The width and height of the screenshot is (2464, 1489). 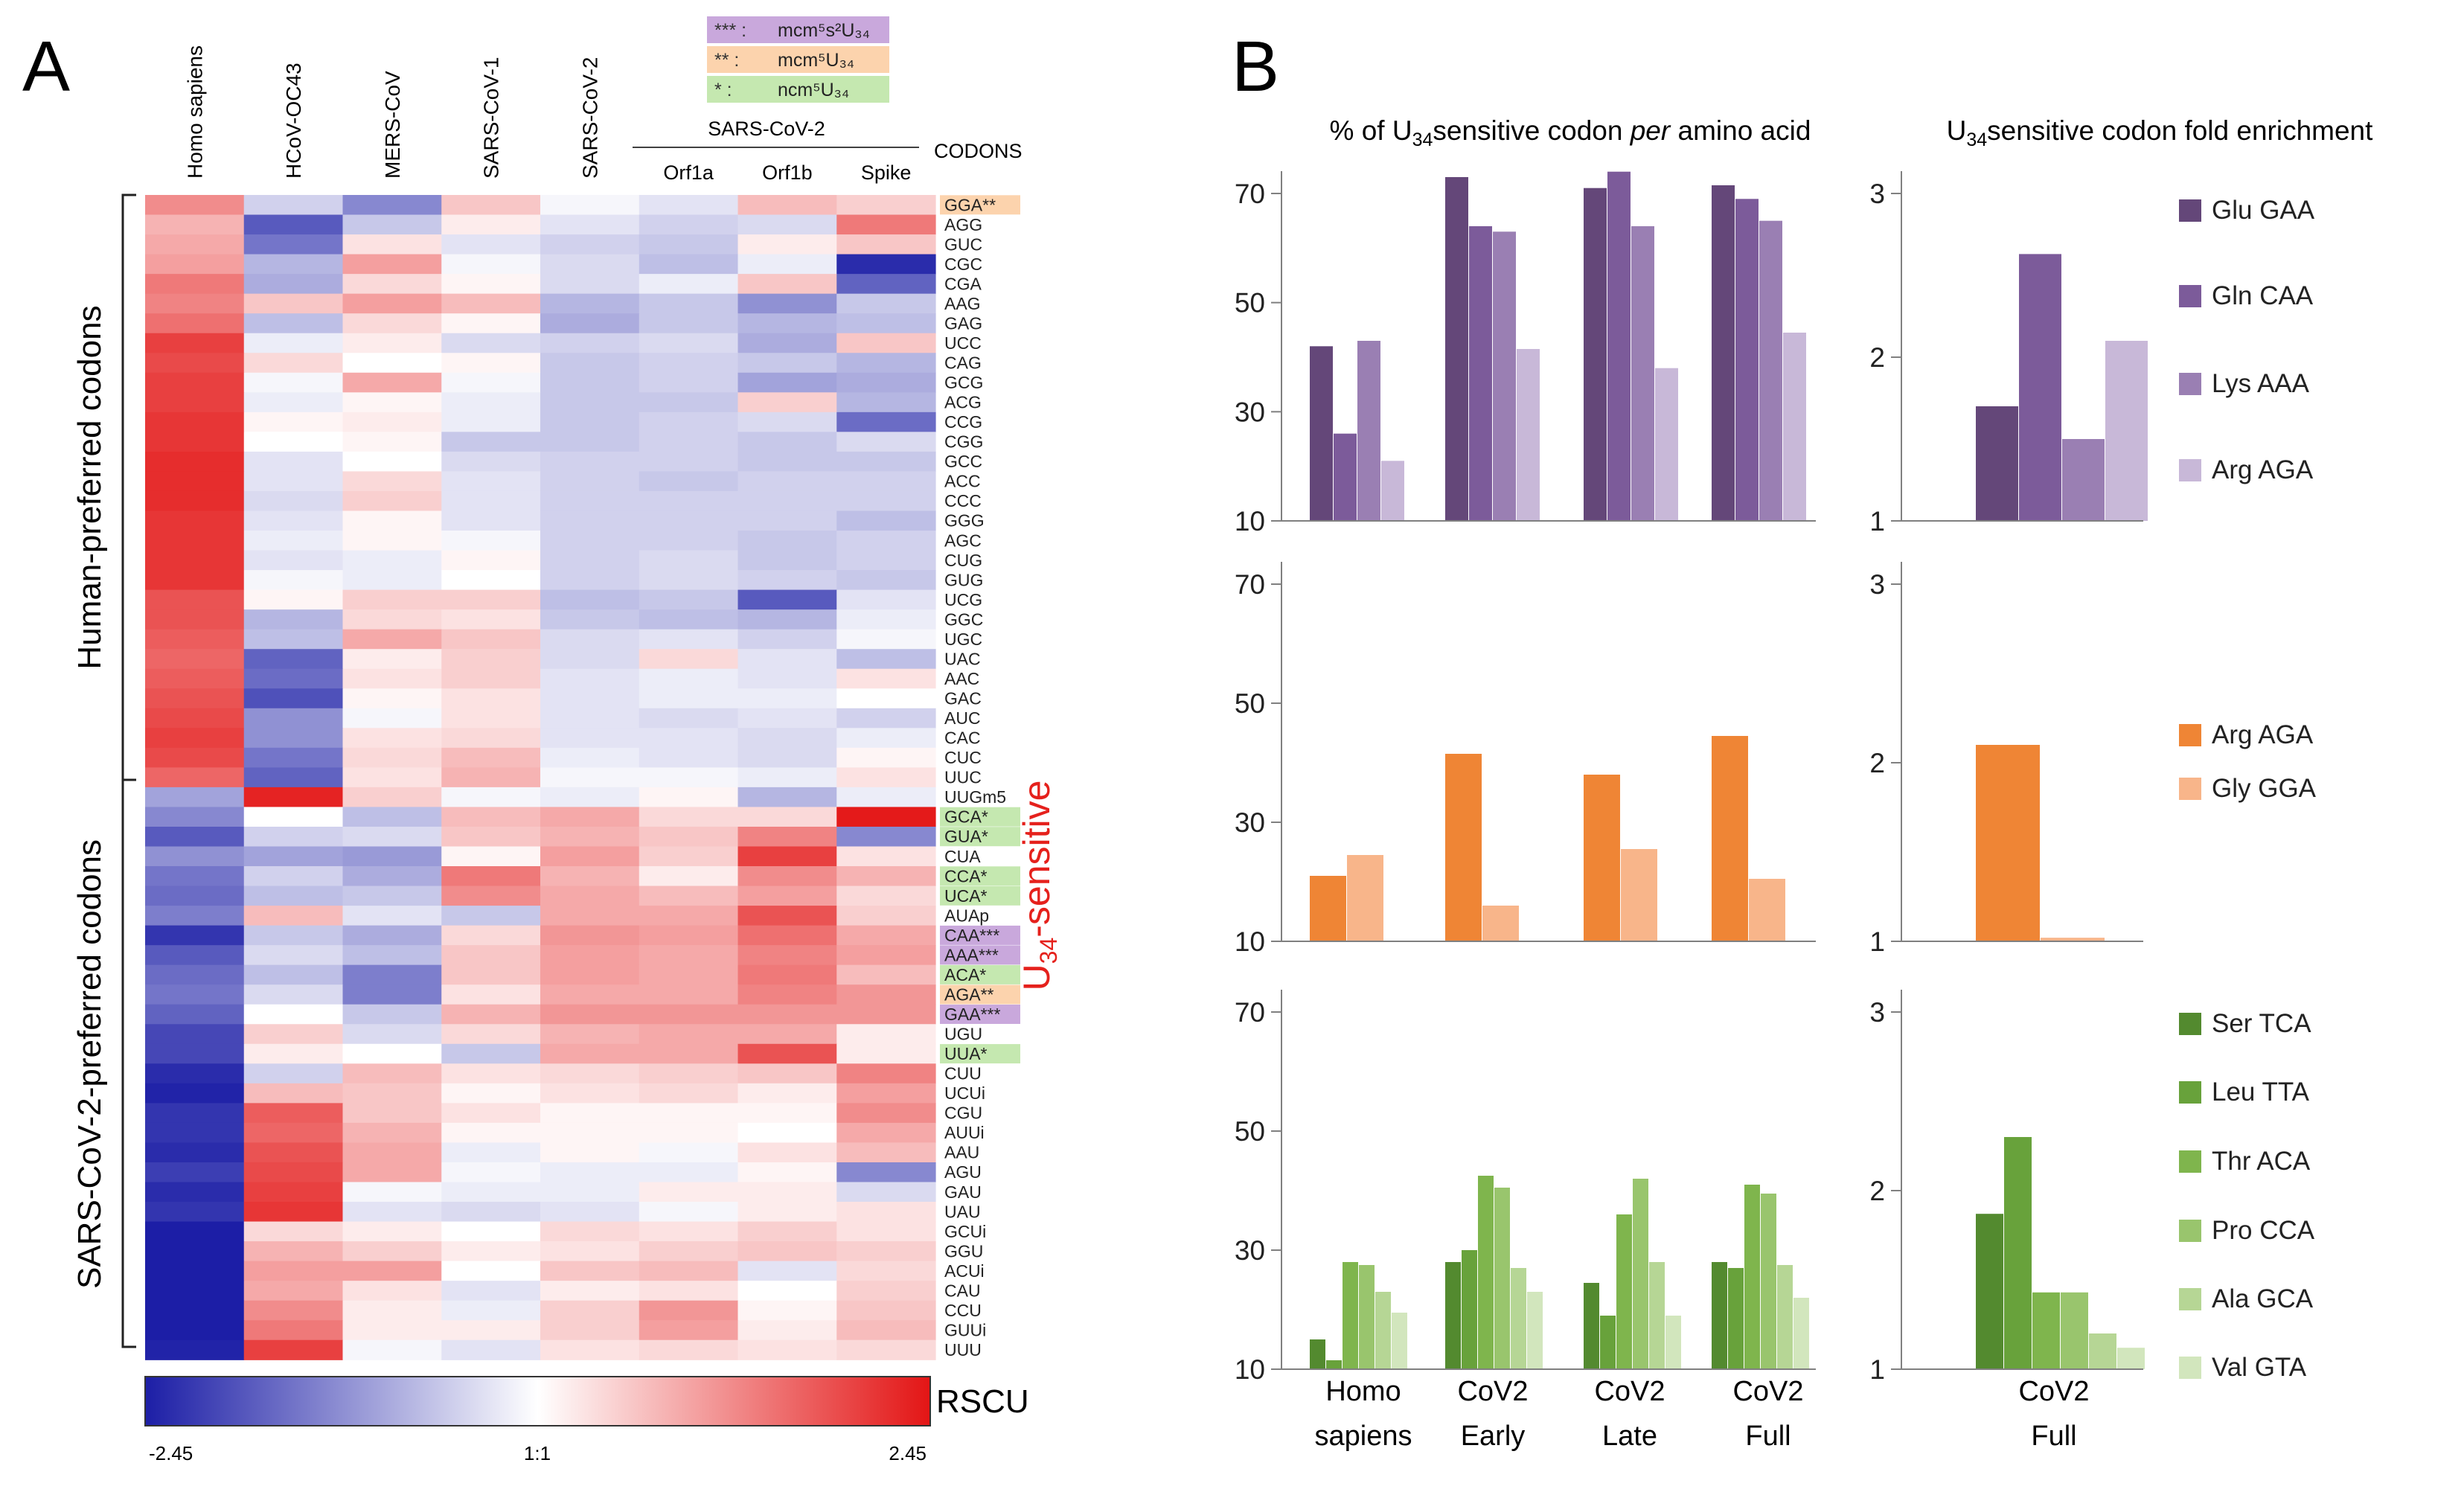 What do you see at coordinates (982, 1401) in the screenshot?
I see `colorbar-label: RSCU` at bounding box center [982, 1401].